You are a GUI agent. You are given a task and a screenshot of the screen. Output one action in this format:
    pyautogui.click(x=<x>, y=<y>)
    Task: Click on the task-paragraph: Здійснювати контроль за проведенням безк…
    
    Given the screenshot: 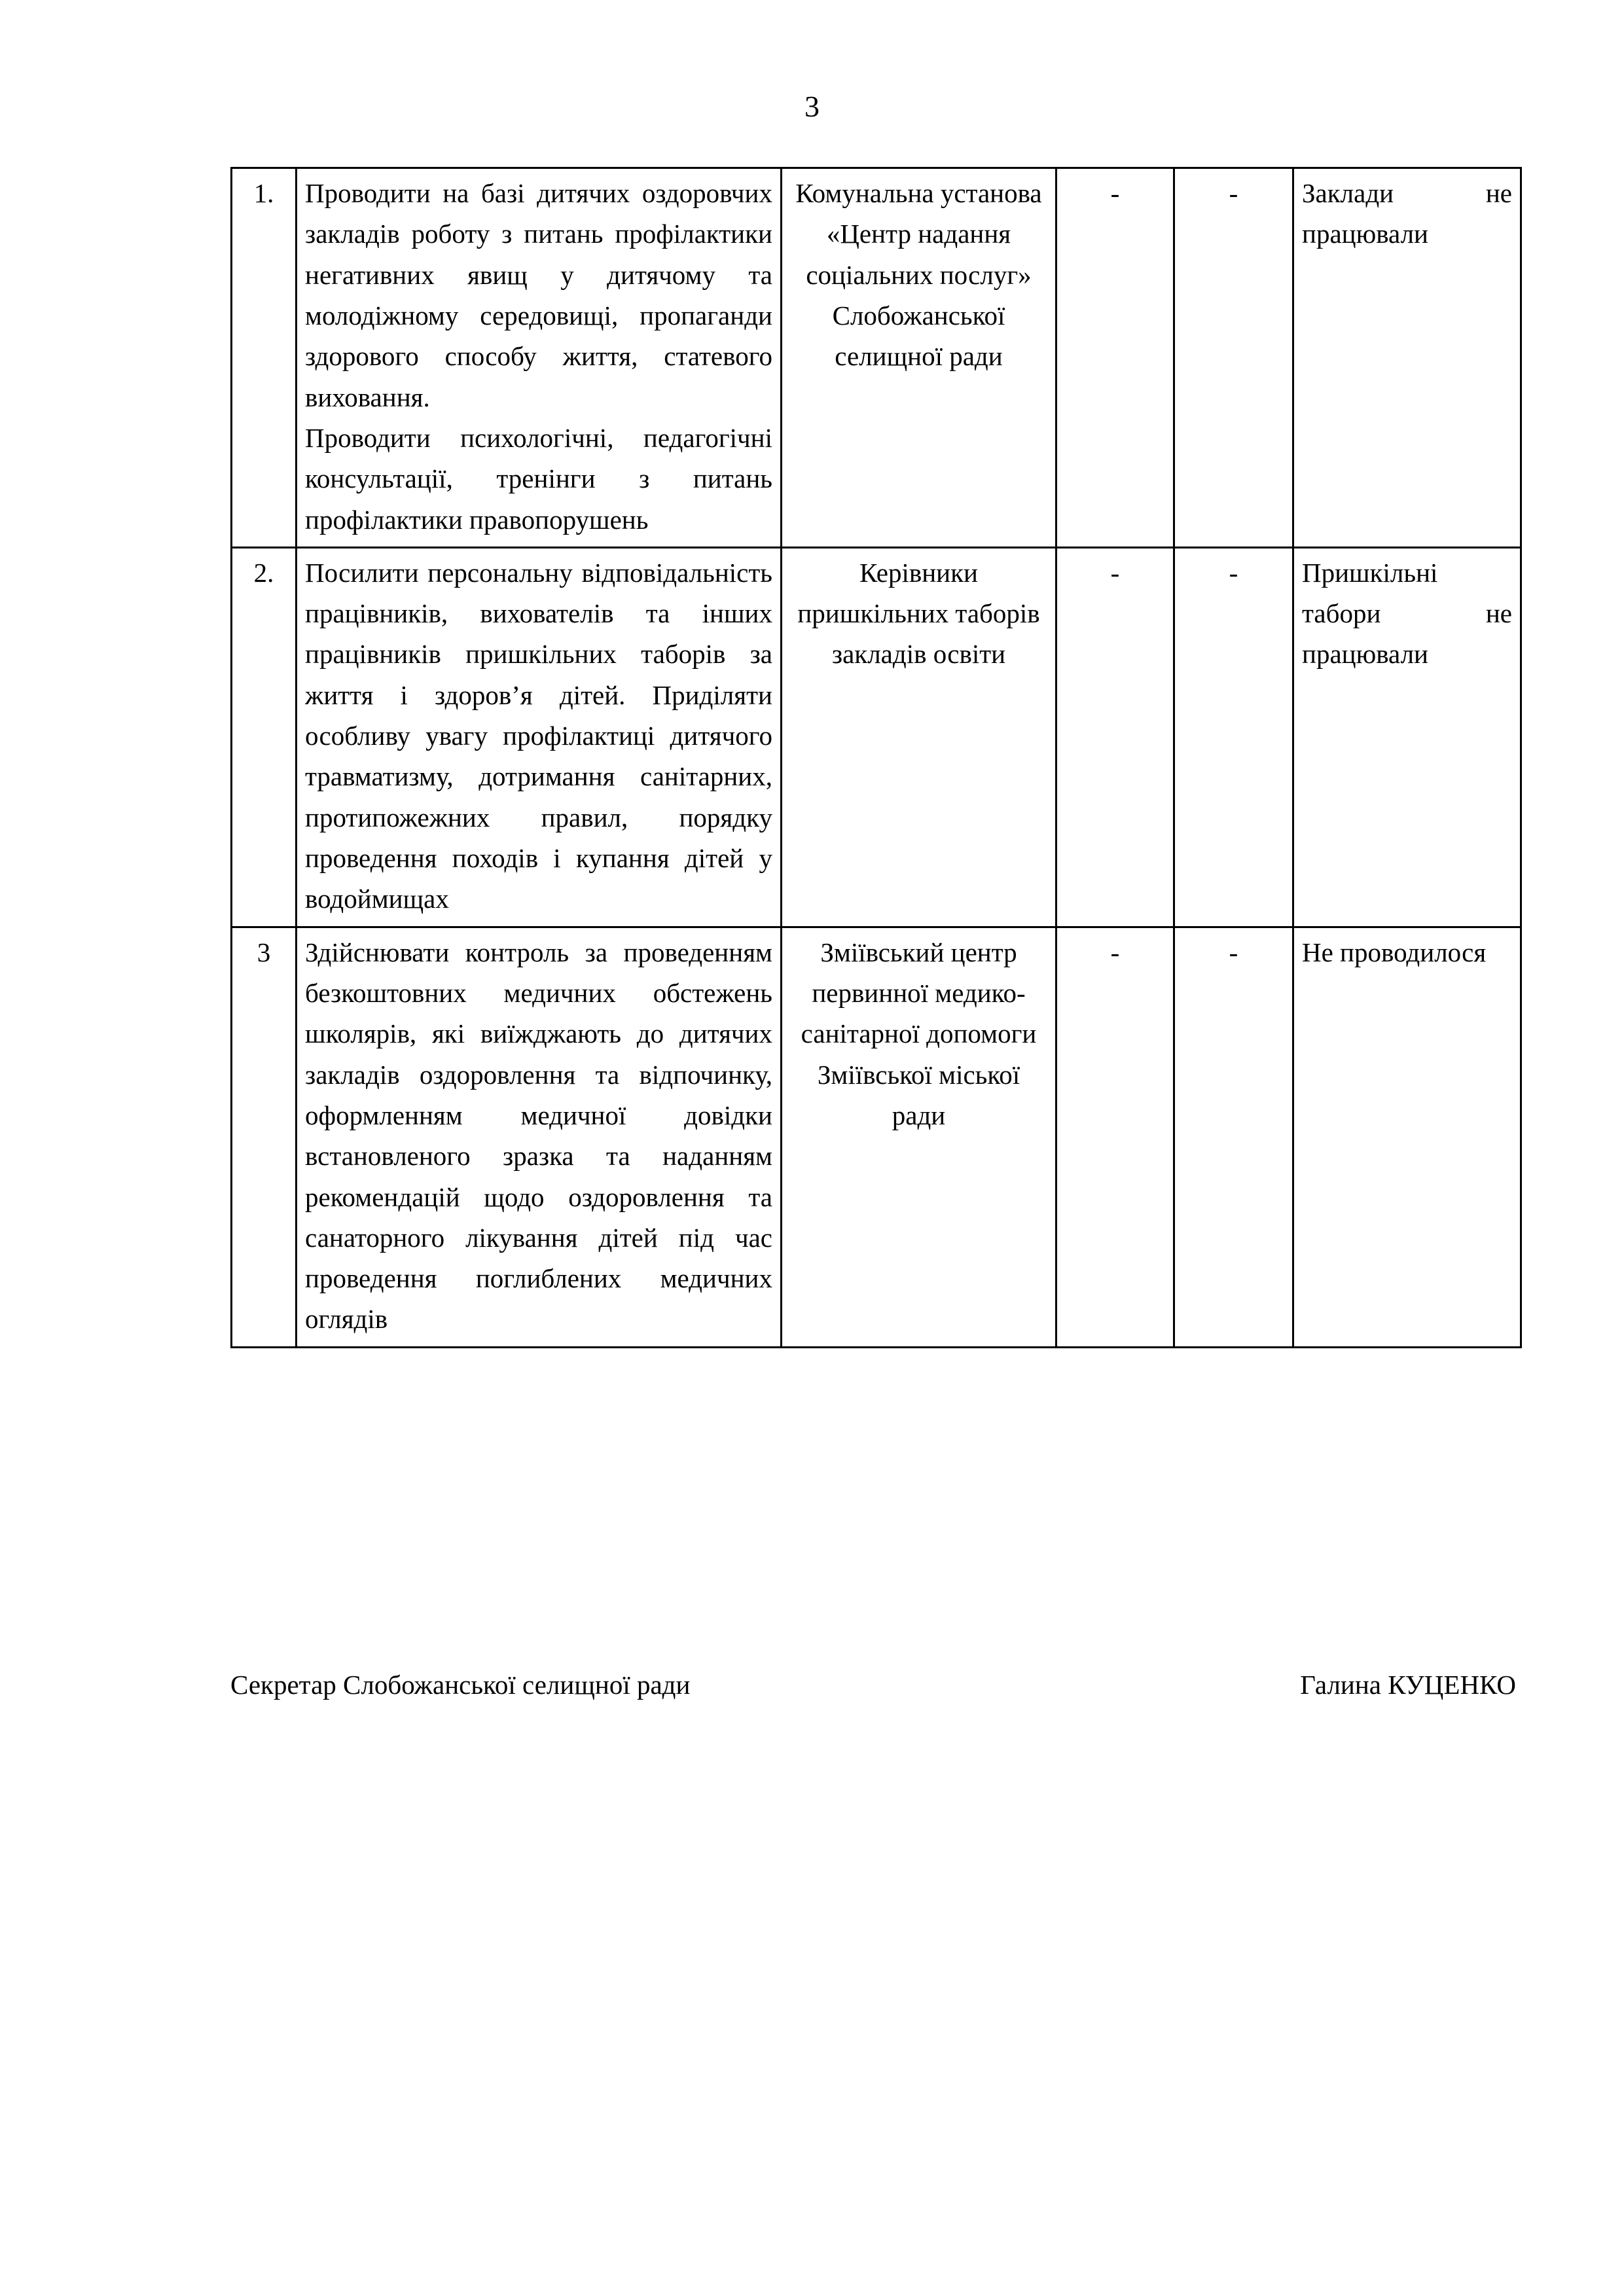 What is the action you would take?
    pyautogui.click(x=538, y=1136)
    